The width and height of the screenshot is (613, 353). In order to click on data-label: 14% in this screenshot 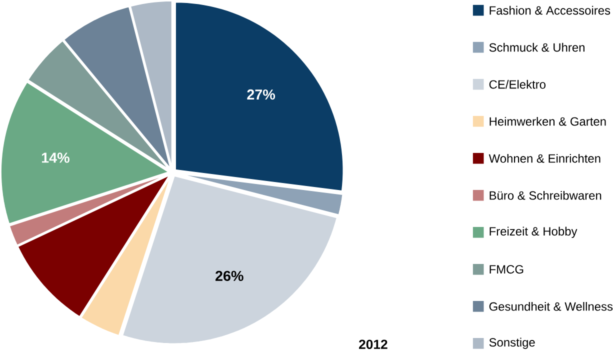, I will do `click(56, 157)`.